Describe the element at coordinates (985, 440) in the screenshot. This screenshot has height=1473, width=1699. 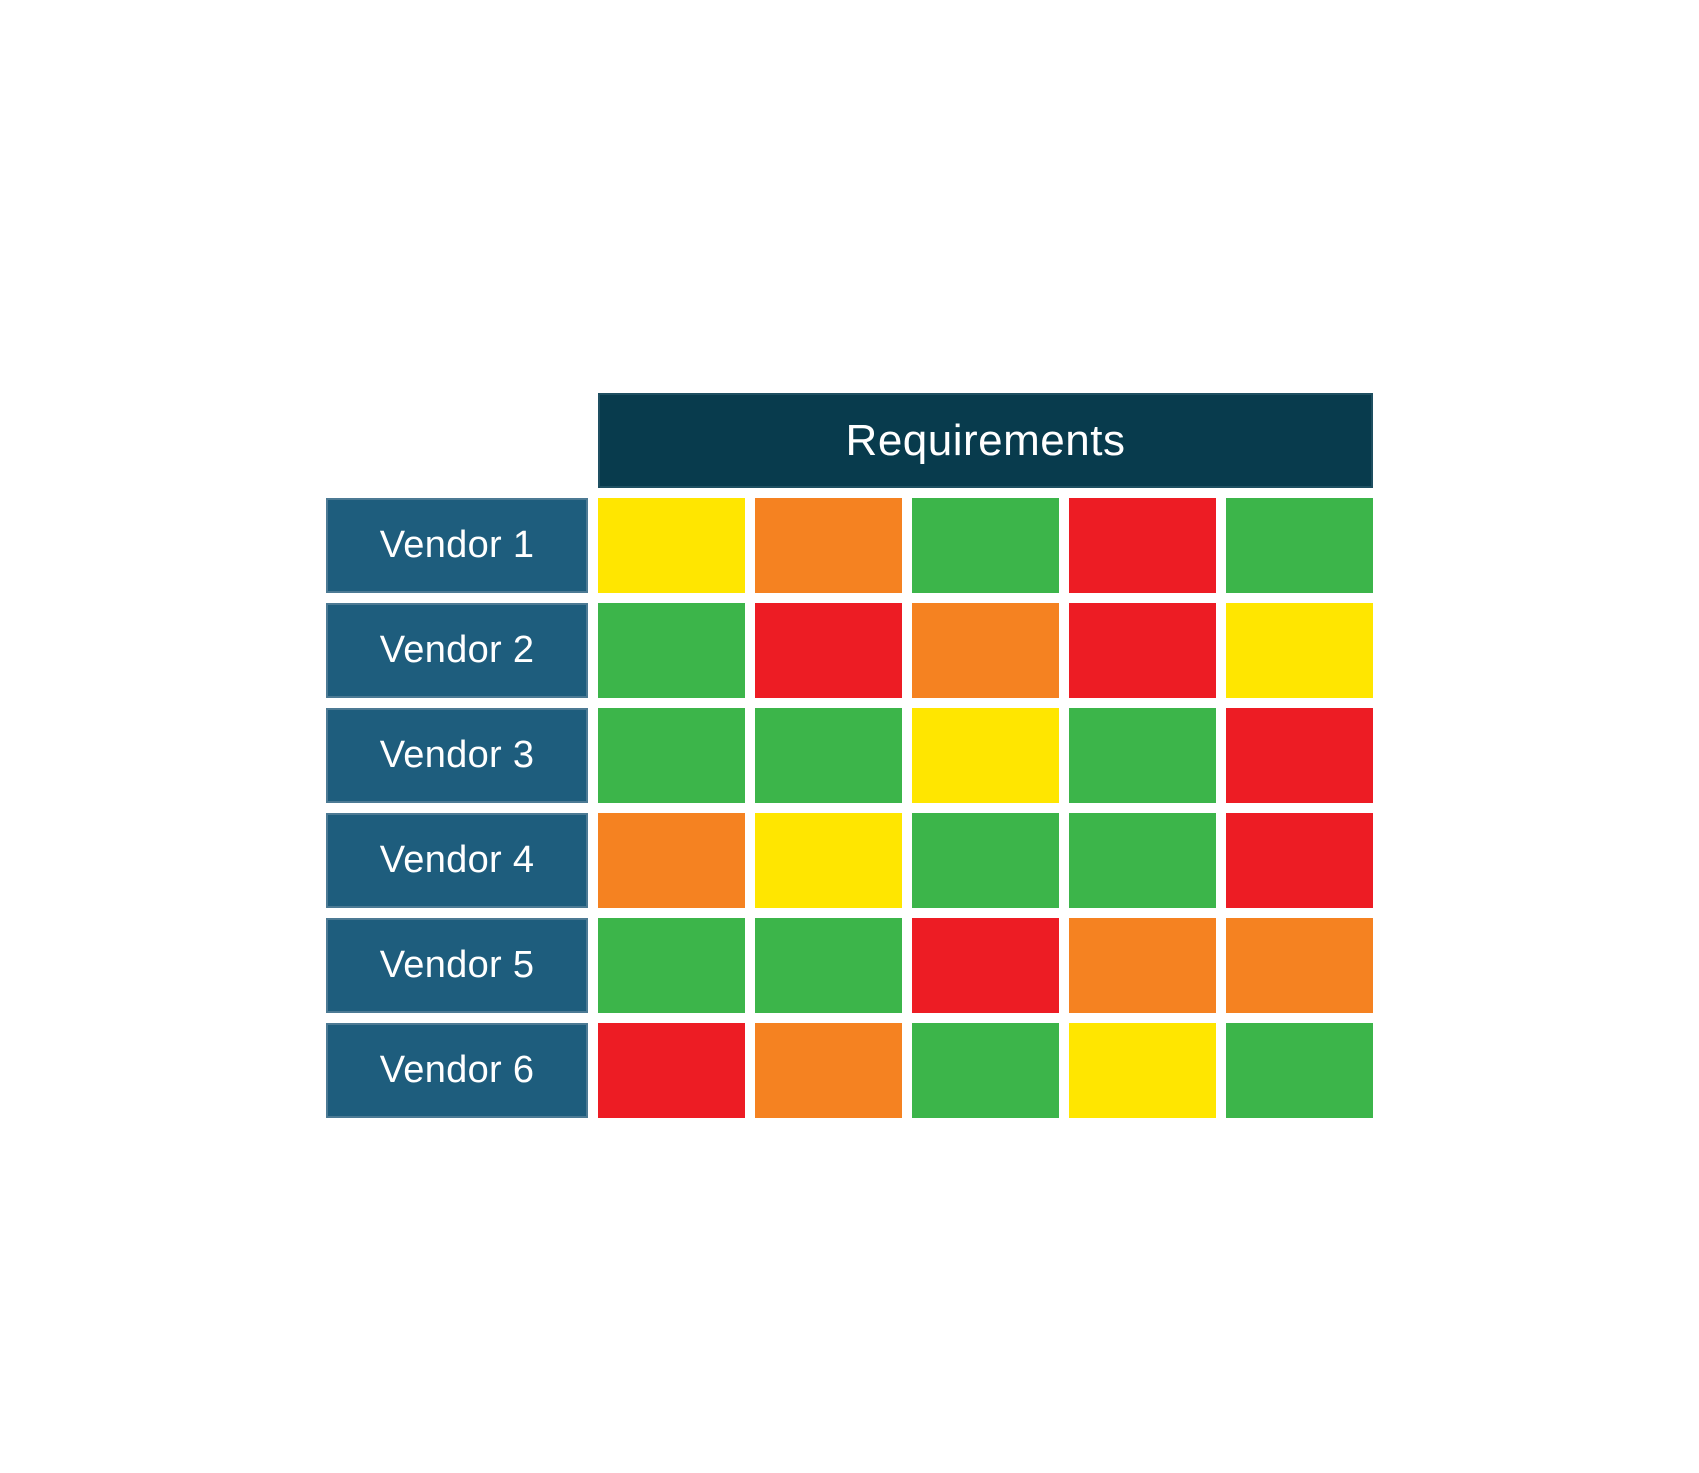
I see `requirements-header: Requirements` at that location.